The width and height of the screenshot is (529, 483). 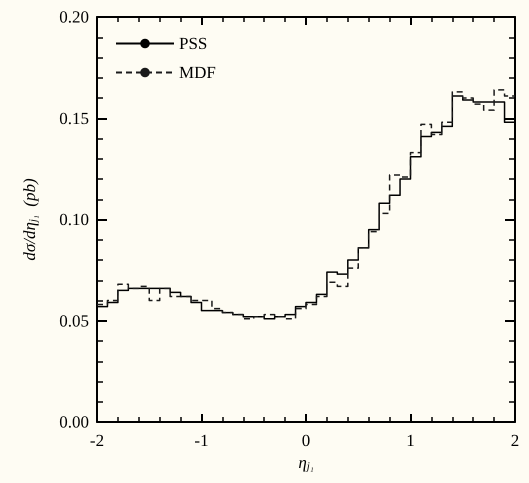 I want to click on y-tick-label: 0.00, so click(x=74, y=422).